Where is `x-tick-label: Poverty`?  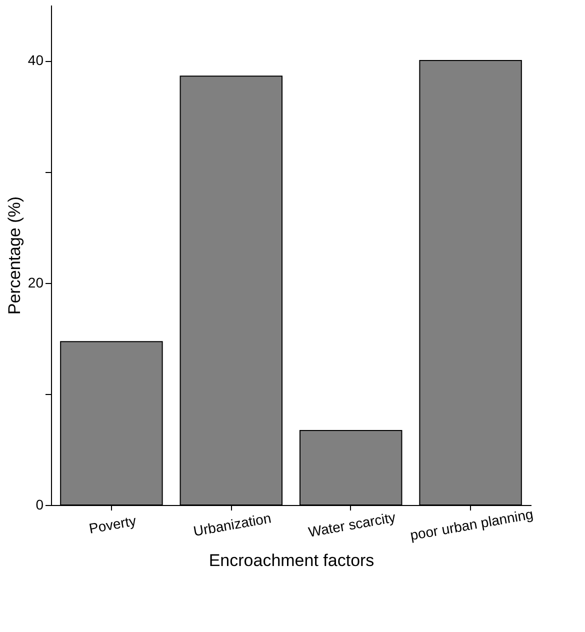
x-tick-label: Poverty is located at coordinates (113, 524).